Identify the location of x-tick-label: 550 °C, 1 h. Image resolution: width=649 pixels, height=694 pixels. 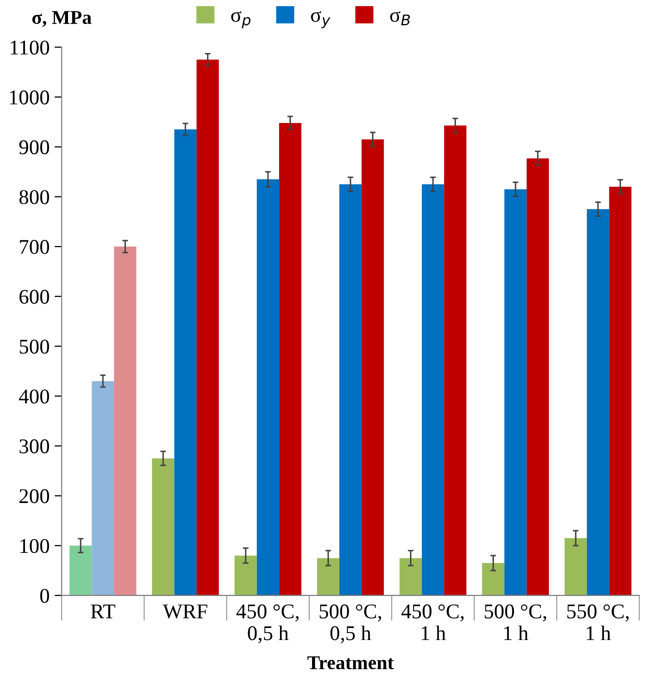
(598, 622).